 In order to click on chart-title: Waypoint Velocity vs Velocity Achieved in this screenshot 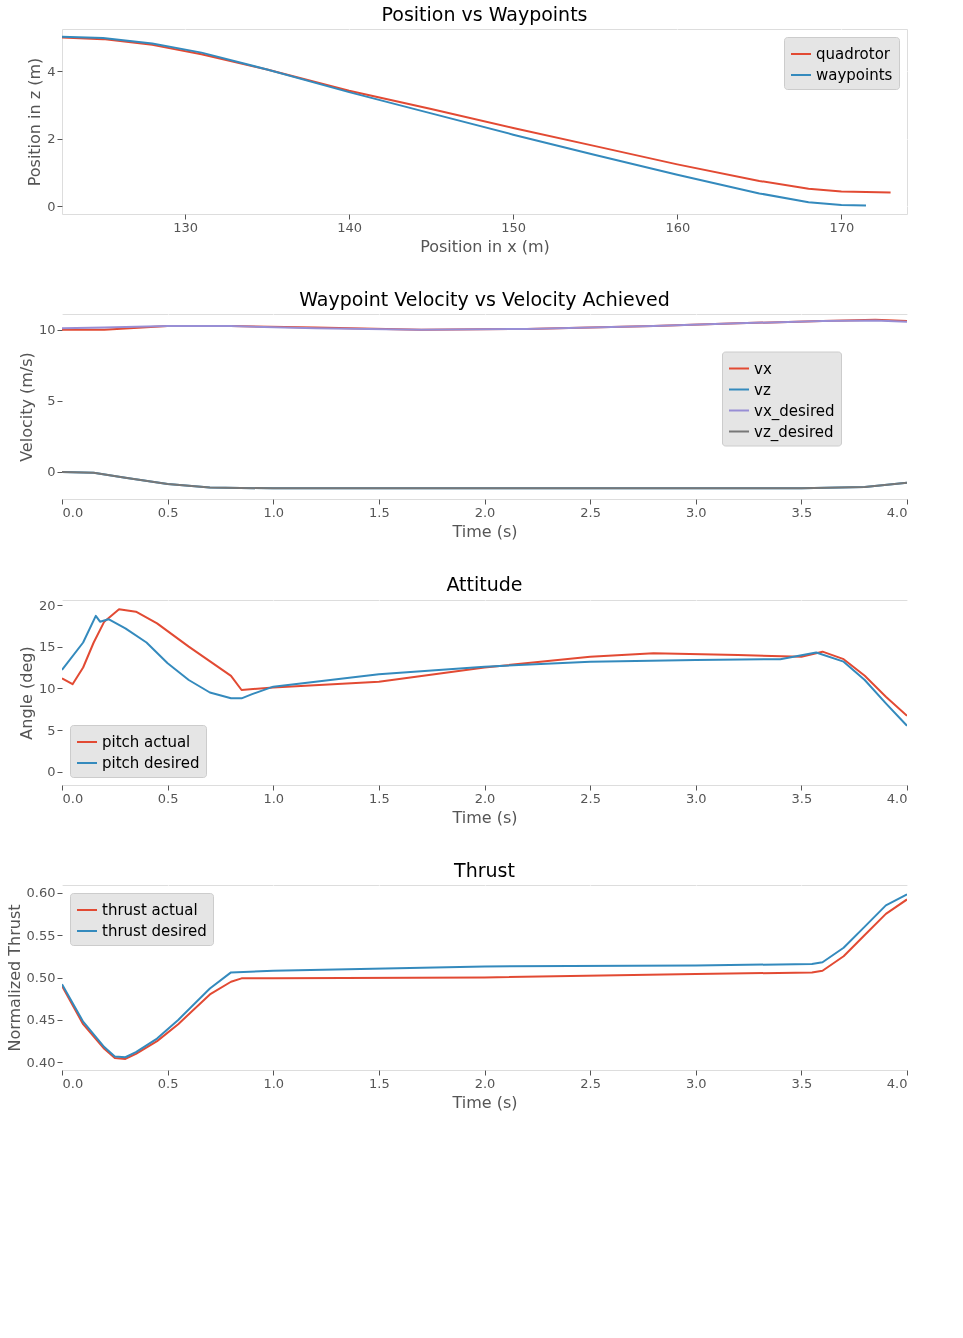, I will do `click(484, 299)`.